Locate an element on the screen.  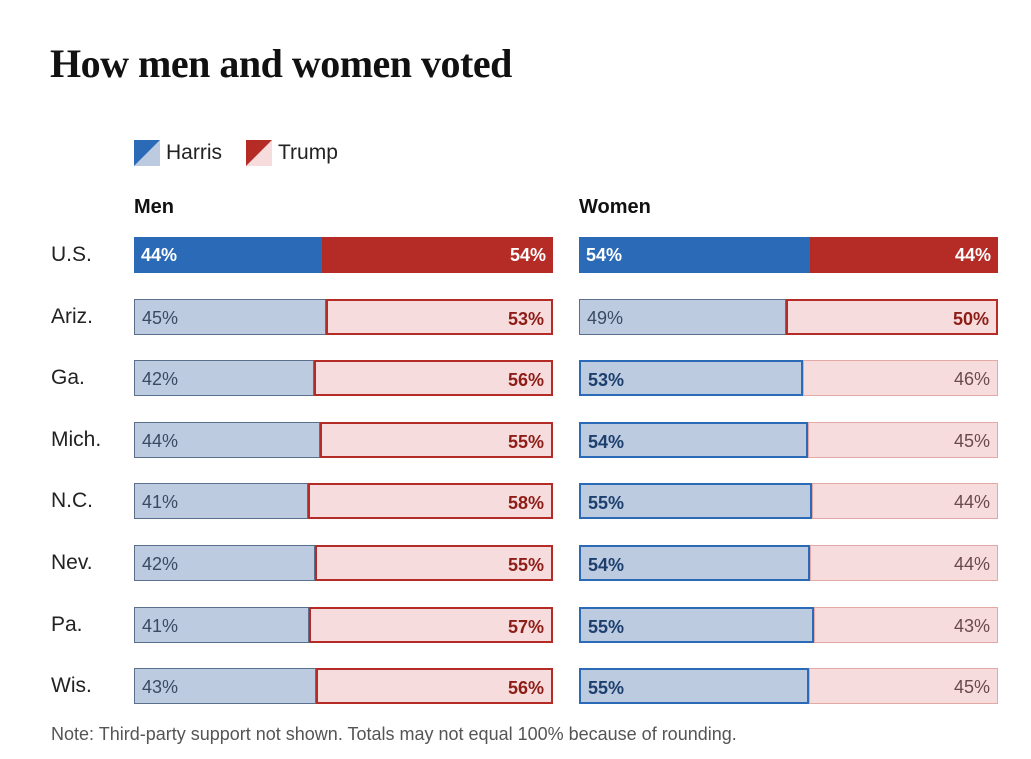
row-label-ga: Ga. is located at coordinates (68, 377).